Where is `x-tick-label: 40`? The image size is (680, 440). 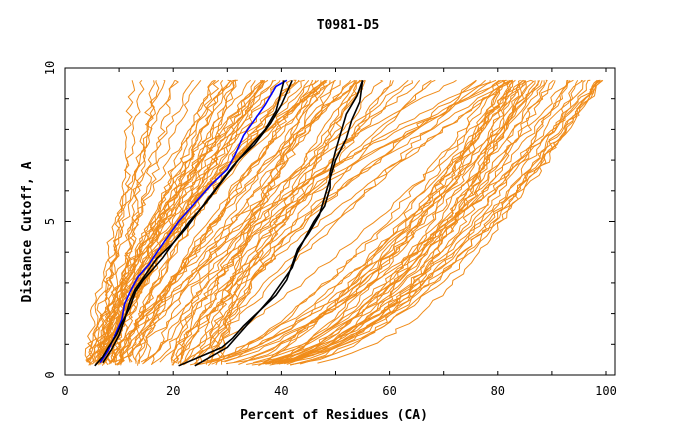 x-tick-label: 40 is located at coordinates (281, 391).